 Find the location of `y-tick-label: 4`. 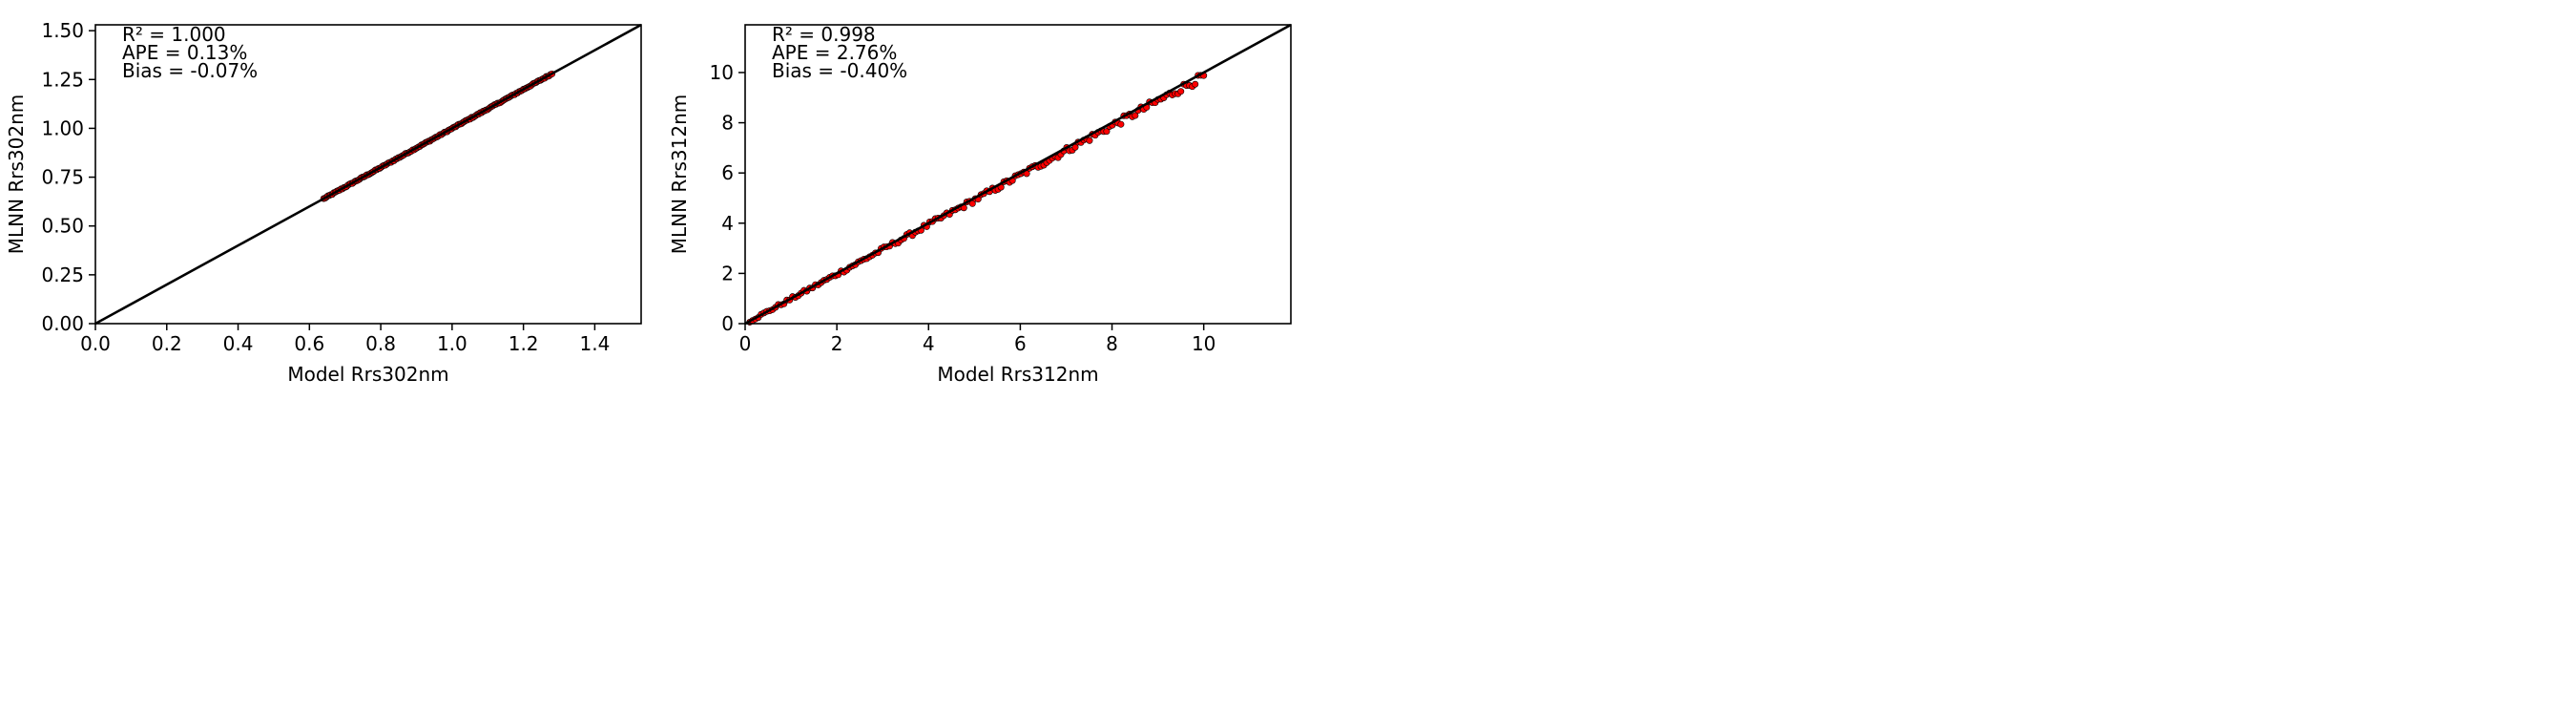

y-tick-label: 4 is located at coordinates (727, 223).